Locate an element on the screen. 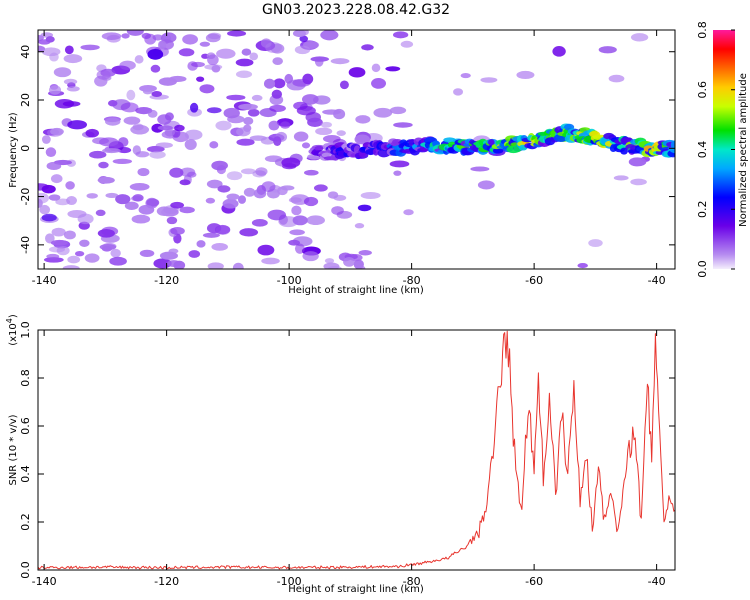 Image resolution: width=750 pixels, height=600 pixels. snr-multiplier-close: ) is located at coordinates (13, 316).